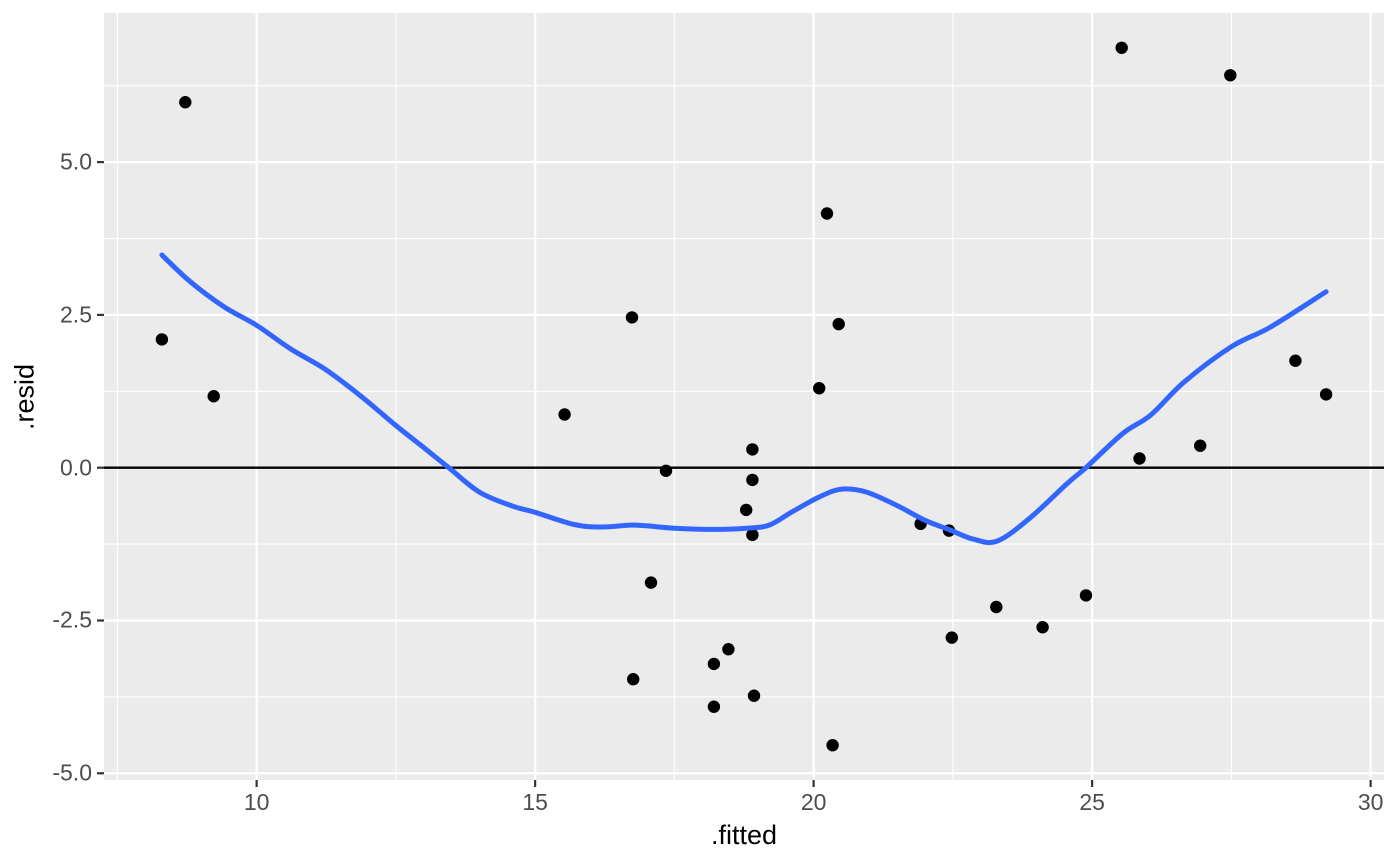 The image size is (1400, 866). Describe the element at coordinates (813, 802) in the screenshot. I see `x-axis-tick-label: 20` at that location.